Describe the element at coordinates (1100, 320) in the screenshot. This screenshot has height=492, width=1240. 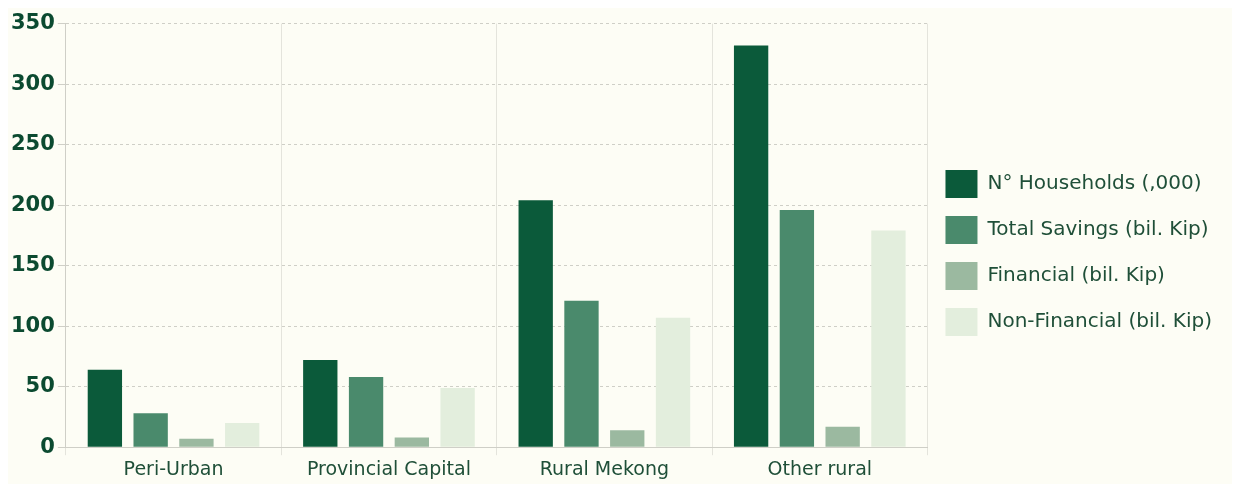
I see `legend-label: Non-Financial (bil. Kip)` at that location.